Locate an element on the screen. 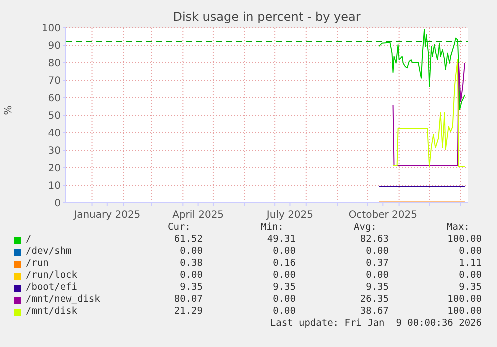 This screenshot has width=497, height=347. text: Last update: Fri Jan 9 00:00:36 2026 is located at coordinates (376, 323).